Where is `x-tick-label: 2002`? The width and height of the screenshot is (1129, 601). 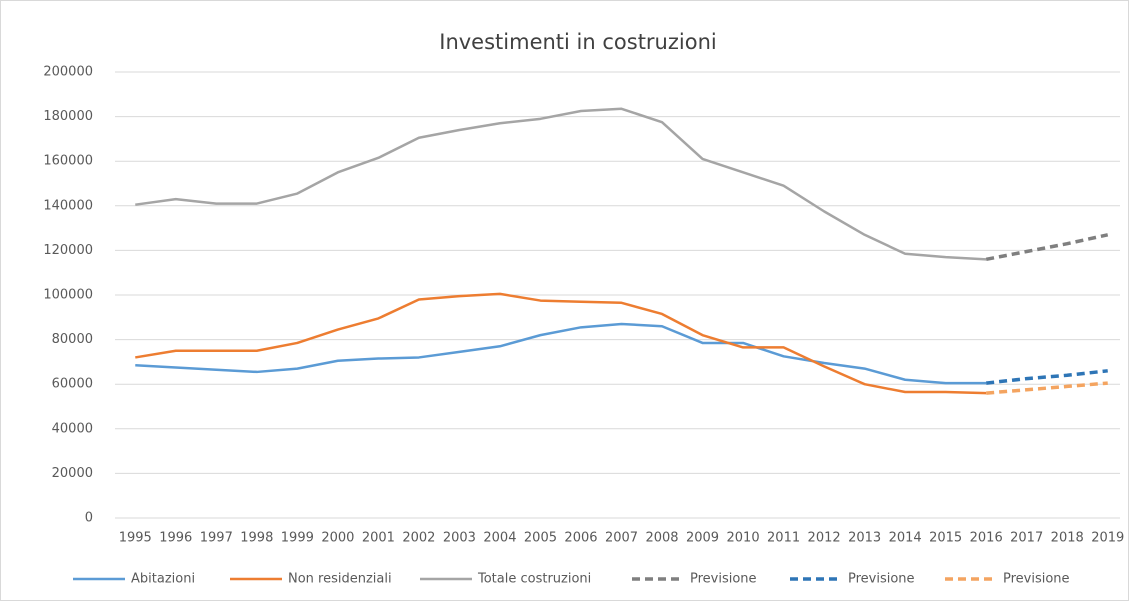
x-tick-label: 2002 is located at coordinates (418, 538).